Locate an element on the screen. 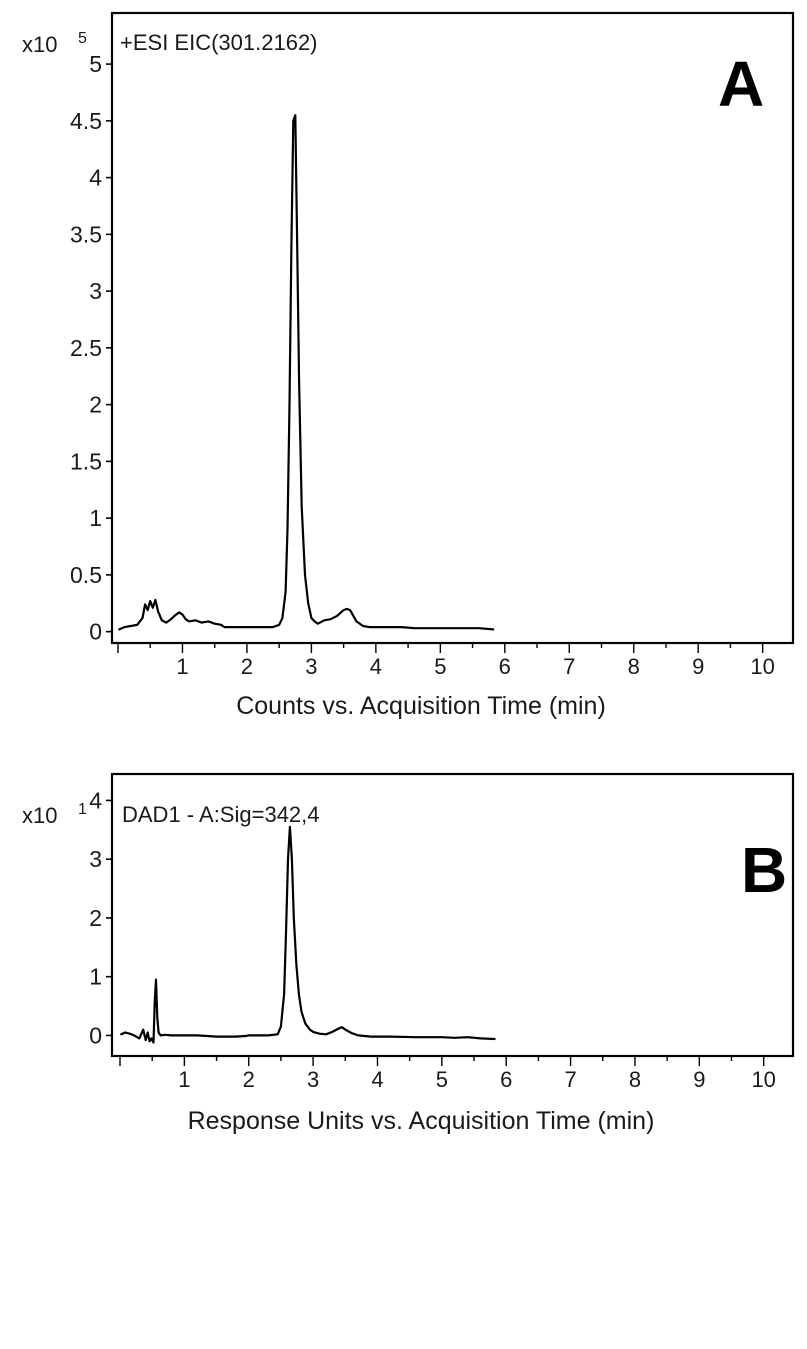  y-tick-label: 5 is located at coordinates (95, 64).